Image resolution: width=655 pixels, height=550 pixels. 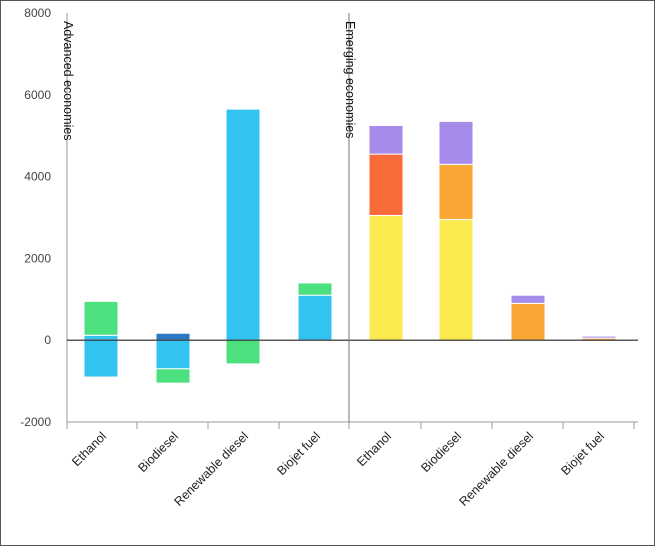 What do you see at coordinates (35, 422) in the screenshot?
I see `y-tick-label: -2000` at bounding box center [35, 422].